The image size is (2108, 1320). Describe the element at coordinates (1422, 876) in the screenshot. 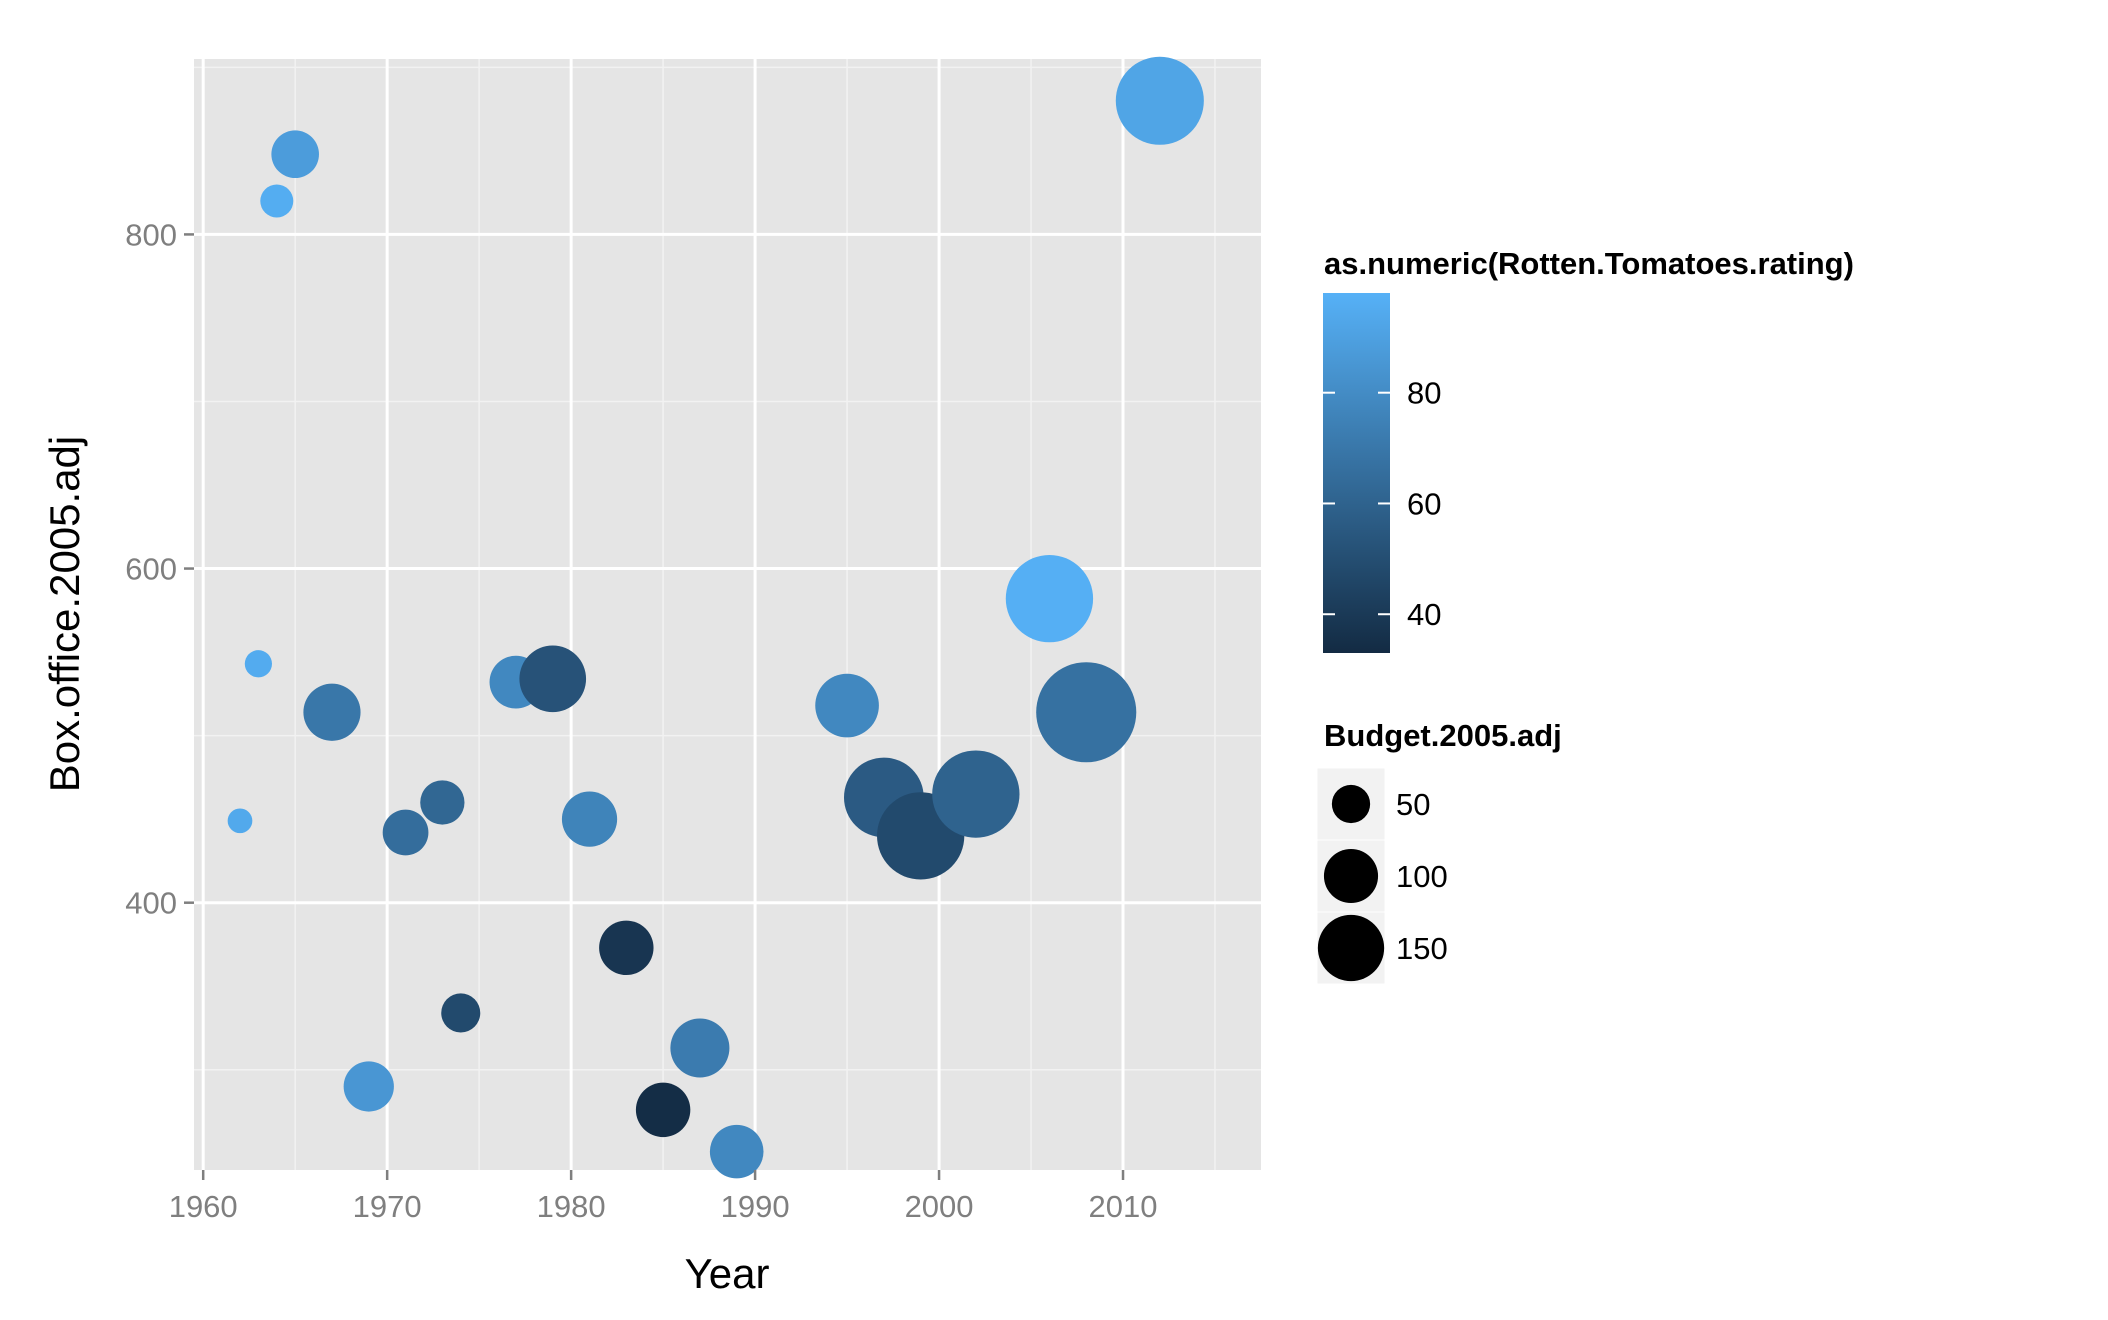

I see `size-legend-key-label: 100` at that location.